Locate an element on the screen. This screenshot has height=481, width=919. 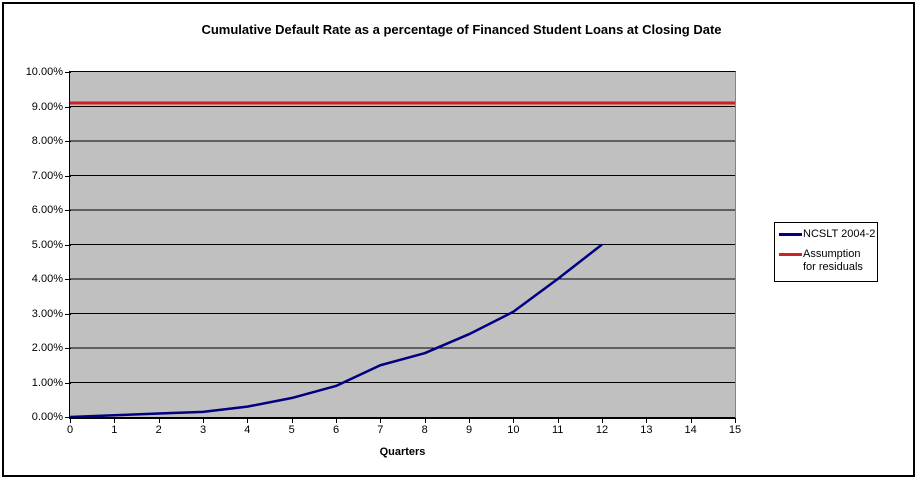
y-tick-label: 8.00% is located at coordinates (47, 141).